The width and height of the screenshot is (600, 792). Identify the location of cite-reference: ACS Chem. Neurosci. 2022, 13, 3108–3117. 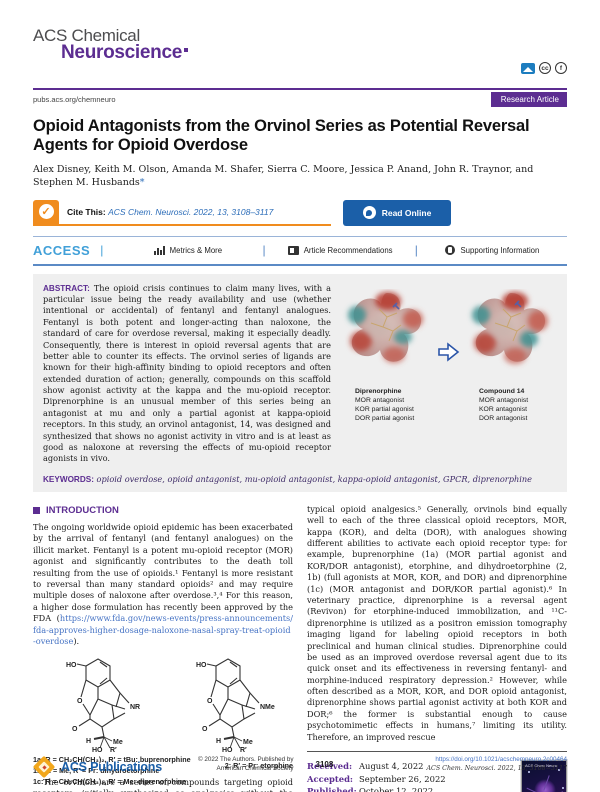
(191, 211).